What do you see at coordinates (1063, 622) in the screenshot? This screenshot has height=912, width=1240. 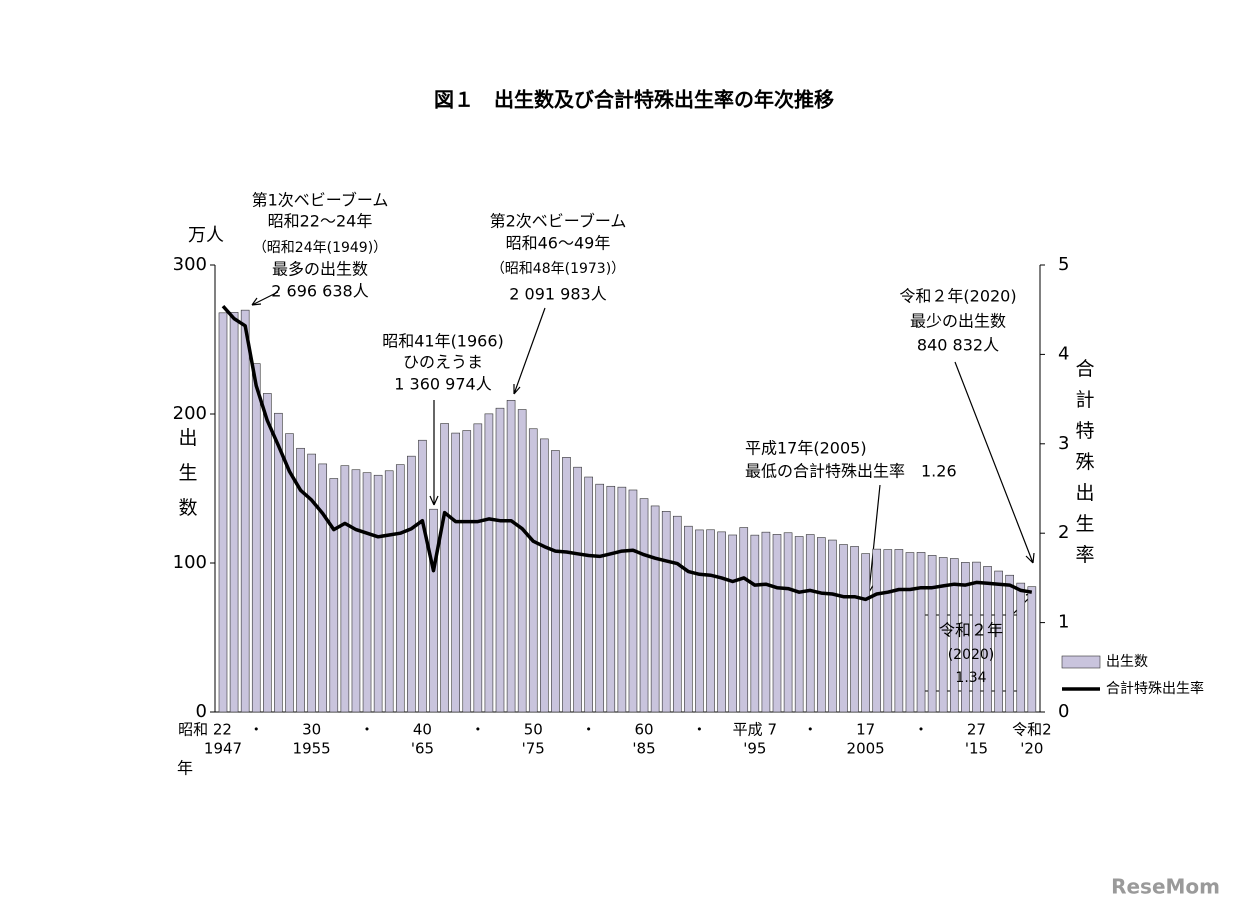 I see `y2-tick-label: 1` at bounding box center [1063, 622].